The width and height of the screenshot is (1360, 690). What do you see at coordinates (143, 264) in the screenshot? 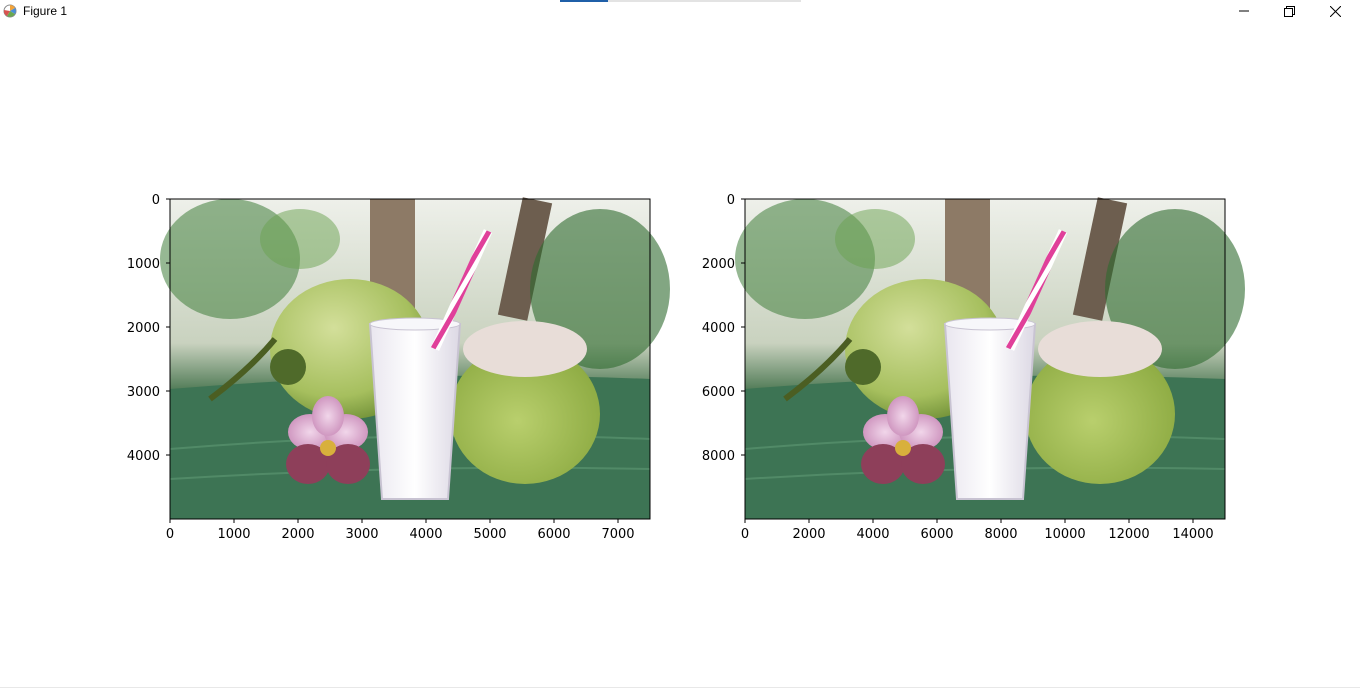
I see `y-tick-label: 1000` at bounding box center [143, 264].